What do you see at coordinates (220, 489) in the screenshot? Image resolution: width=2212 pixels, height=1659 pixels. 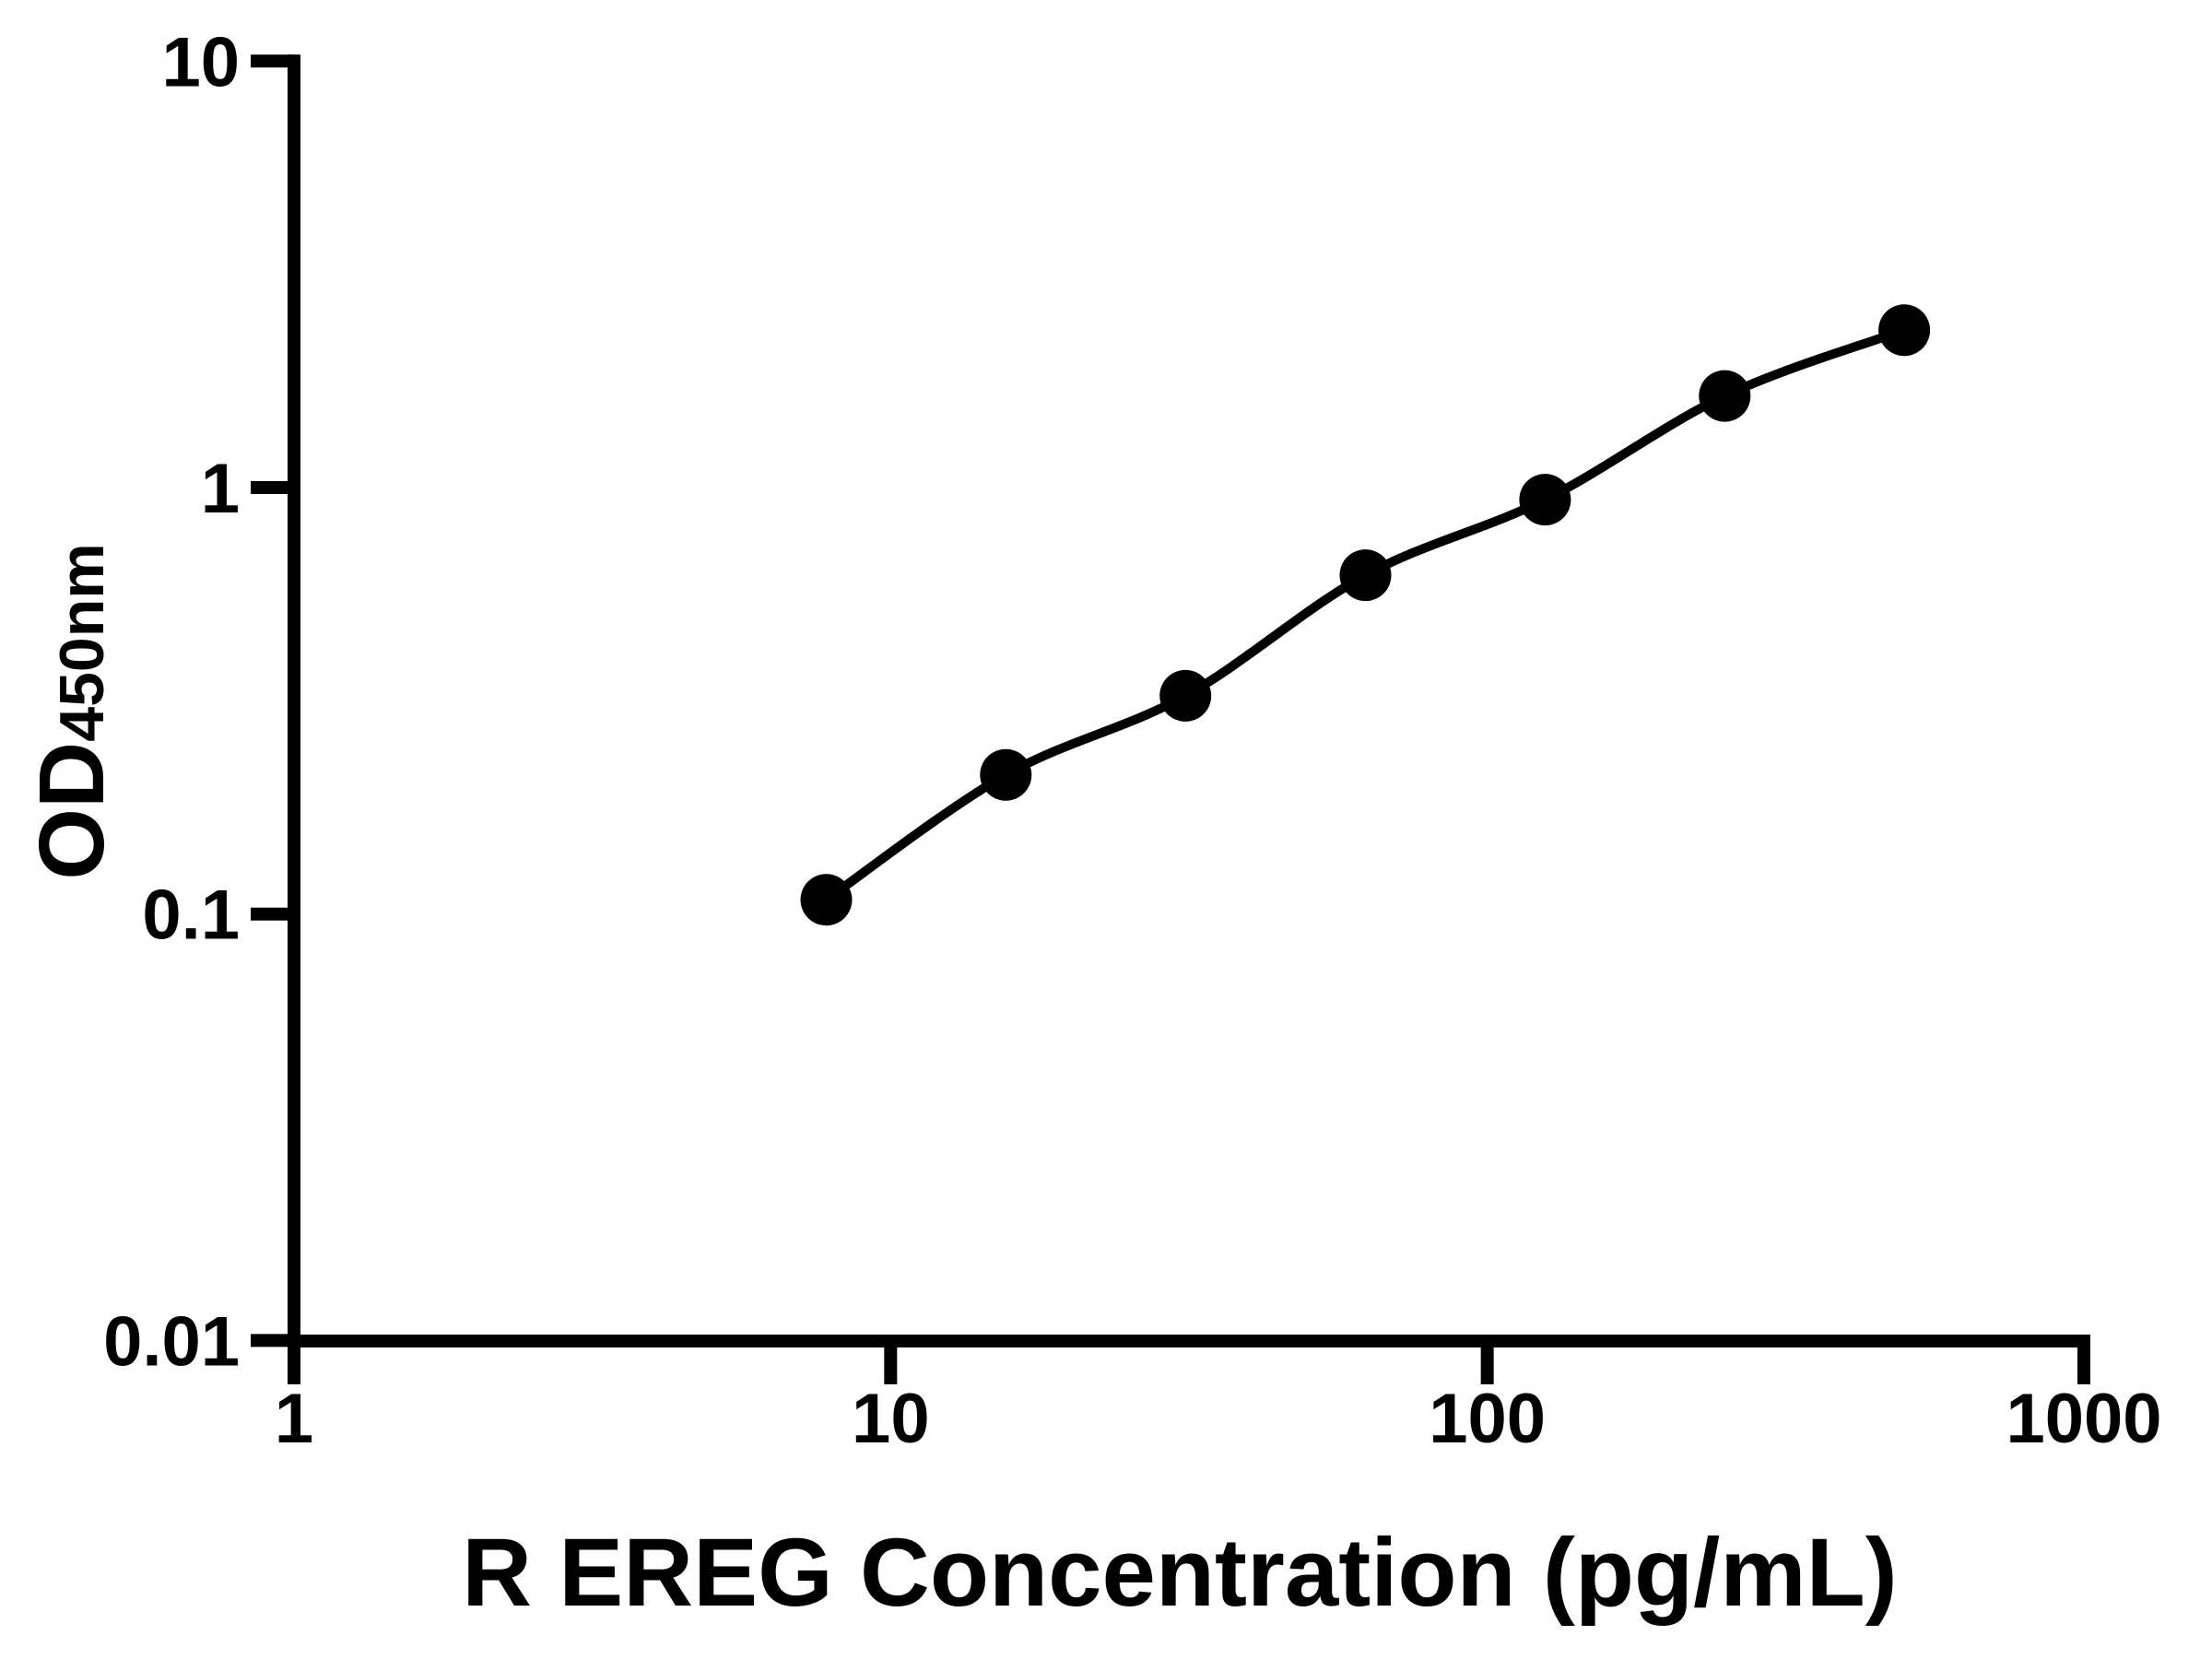 I see `y-tick-label: 1` at bounding box center [220, 489].